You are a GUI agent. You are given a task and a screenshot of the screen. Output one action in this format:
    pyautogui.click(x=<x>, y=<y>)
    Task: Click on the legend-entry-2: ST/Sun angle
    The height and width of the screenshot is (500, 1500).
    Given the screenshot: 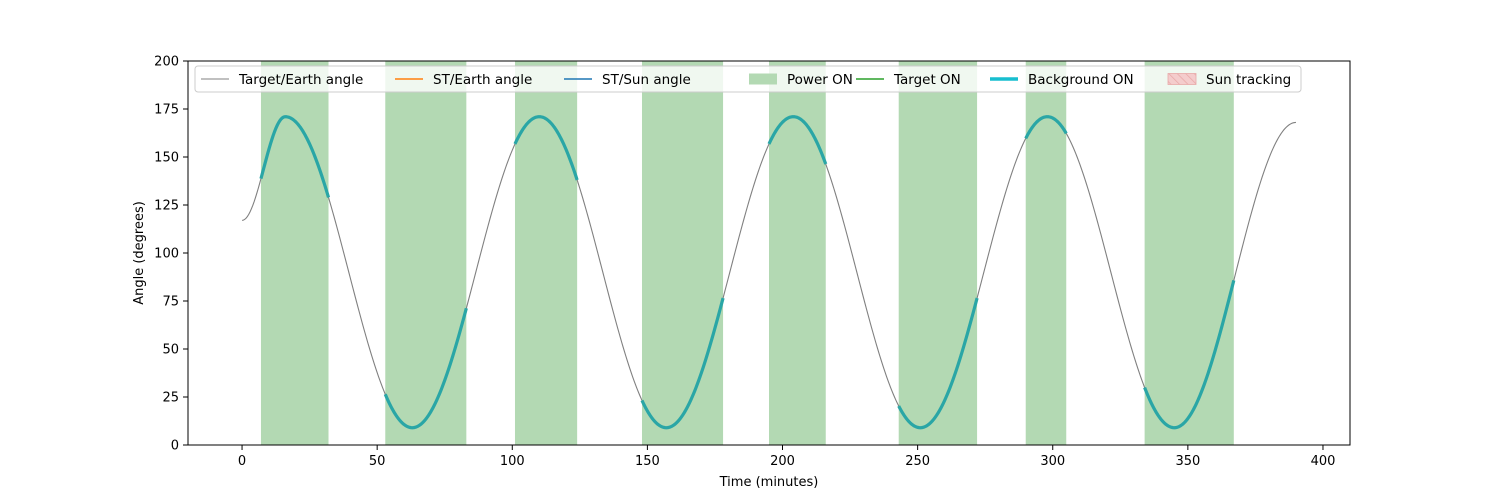 What is the action you would take?
    pyautogui.click(x=627, y=80)
    